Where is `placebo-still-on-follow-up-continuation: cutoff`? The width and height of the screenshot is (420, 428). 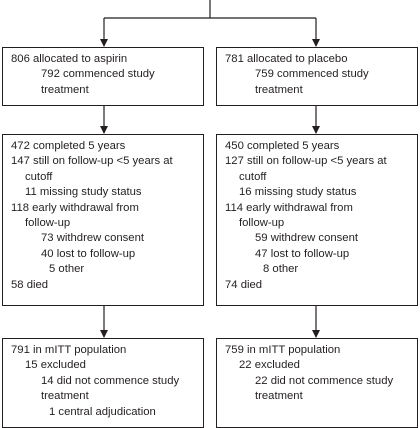 placebo-still-on-follow-up-continuation: cutoff is located at coordinates (253, 176).